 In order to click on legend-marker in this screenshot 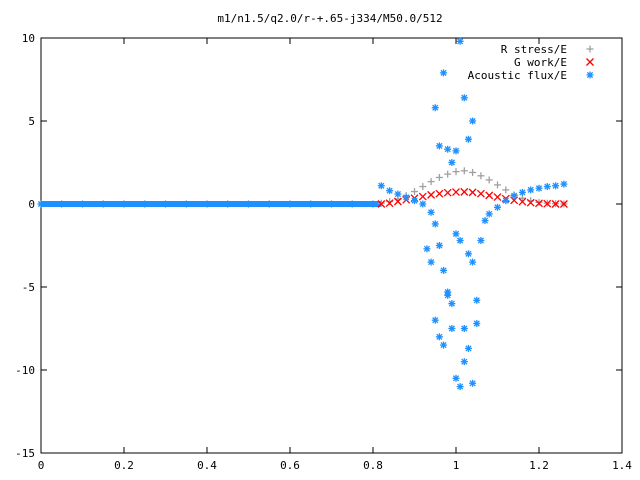, I will do `click(590, 49)`.